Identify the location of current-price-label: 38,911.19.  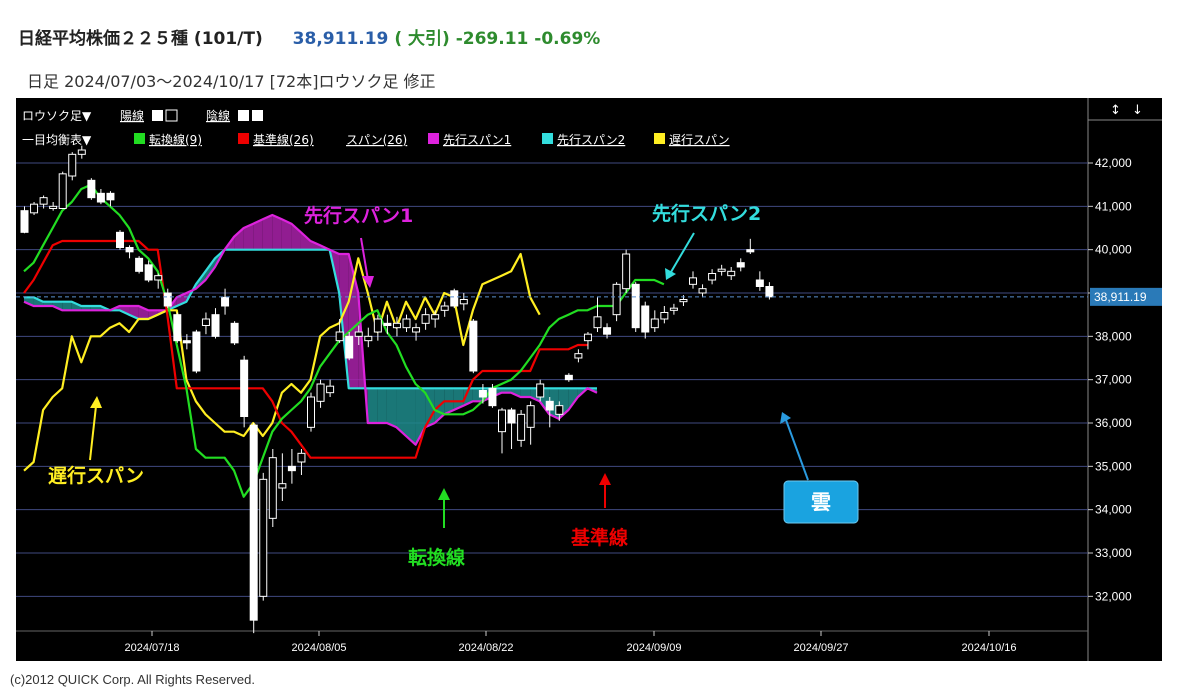
(1120, 297).